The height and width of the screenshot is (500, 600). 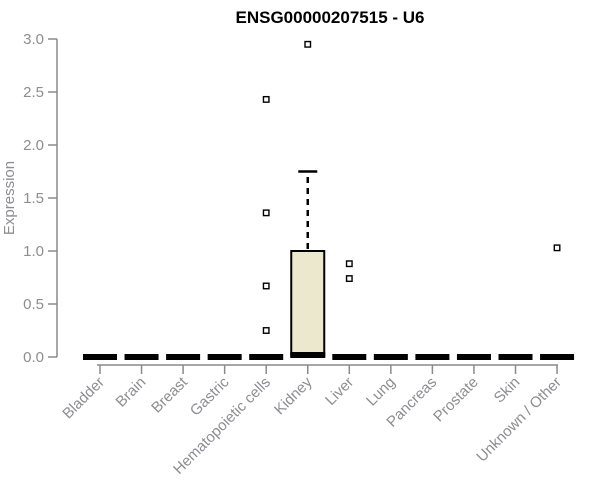 I want to click on y-tick-label: 3.0, so click(x=33, y=39).